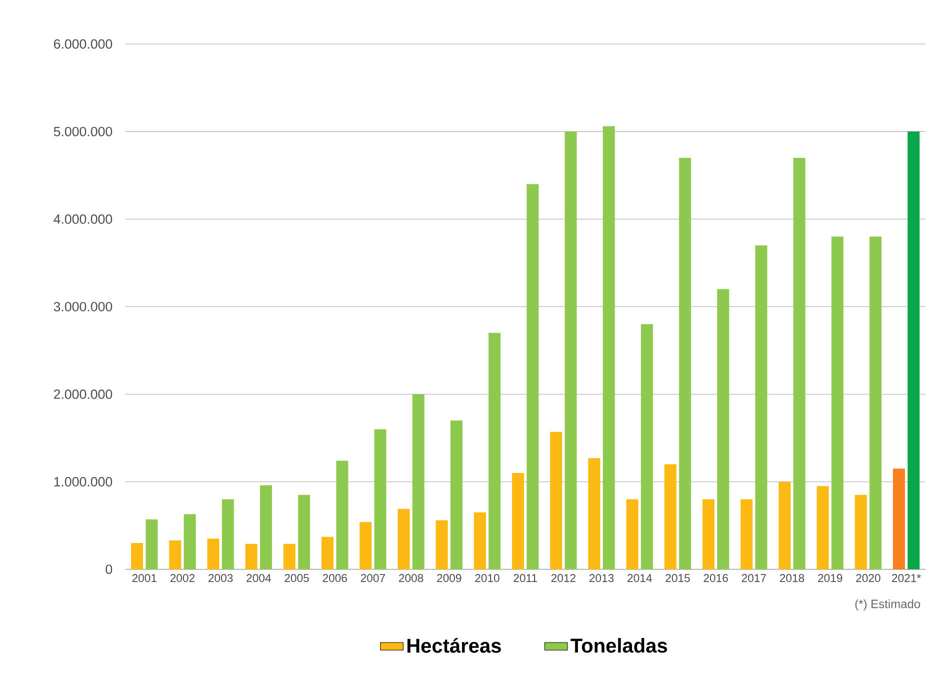  Describe the element at coordinates (792, 578) in the screenshot. I see `x-tick-label: 2018` at that location.